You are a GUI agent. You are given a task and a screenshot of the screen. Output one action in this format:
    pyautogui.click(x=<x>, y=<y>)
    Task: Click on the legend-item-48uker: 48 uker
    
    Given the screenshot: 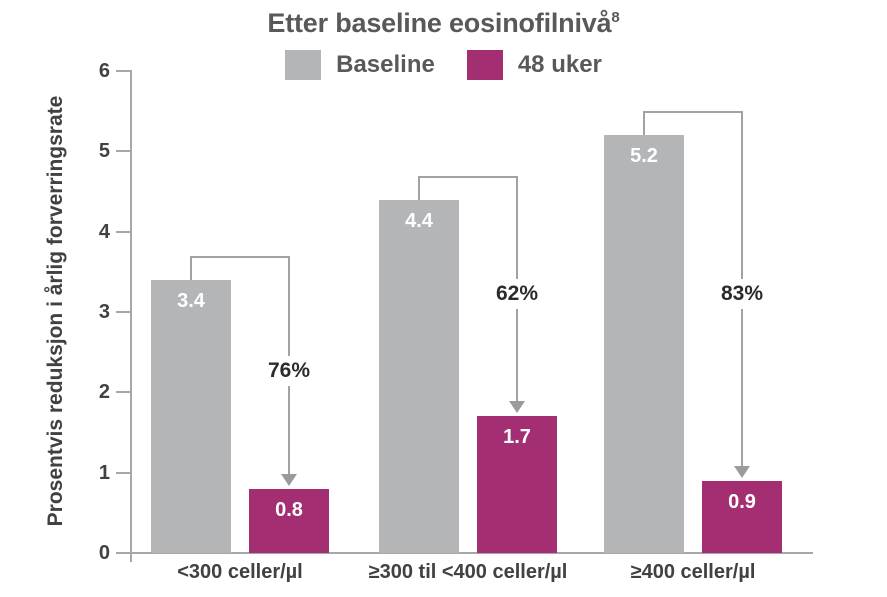 What is the action you would take?
    pyautogui.click(x=534, y=65)
    